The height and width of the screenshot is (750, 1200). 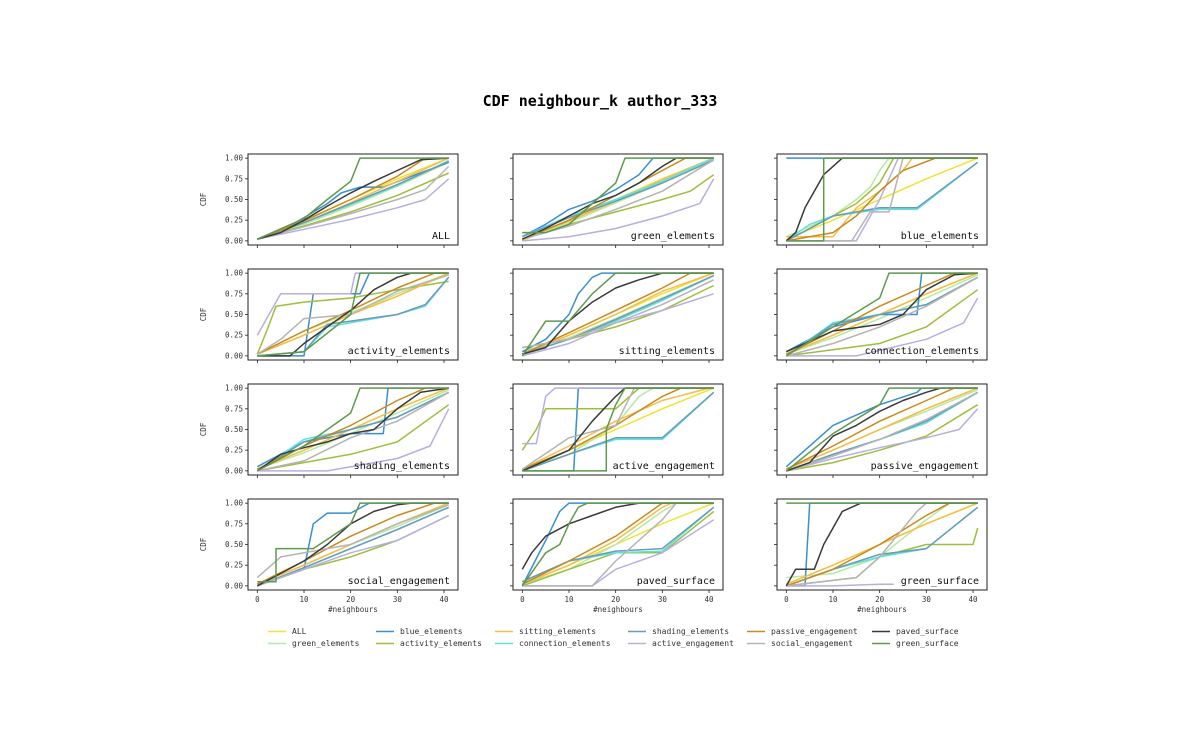 I want to click on panel-ALL: 0.00 0.25 0.50 0.75 1.00 CDF ALL, so click(x=329, y=200).